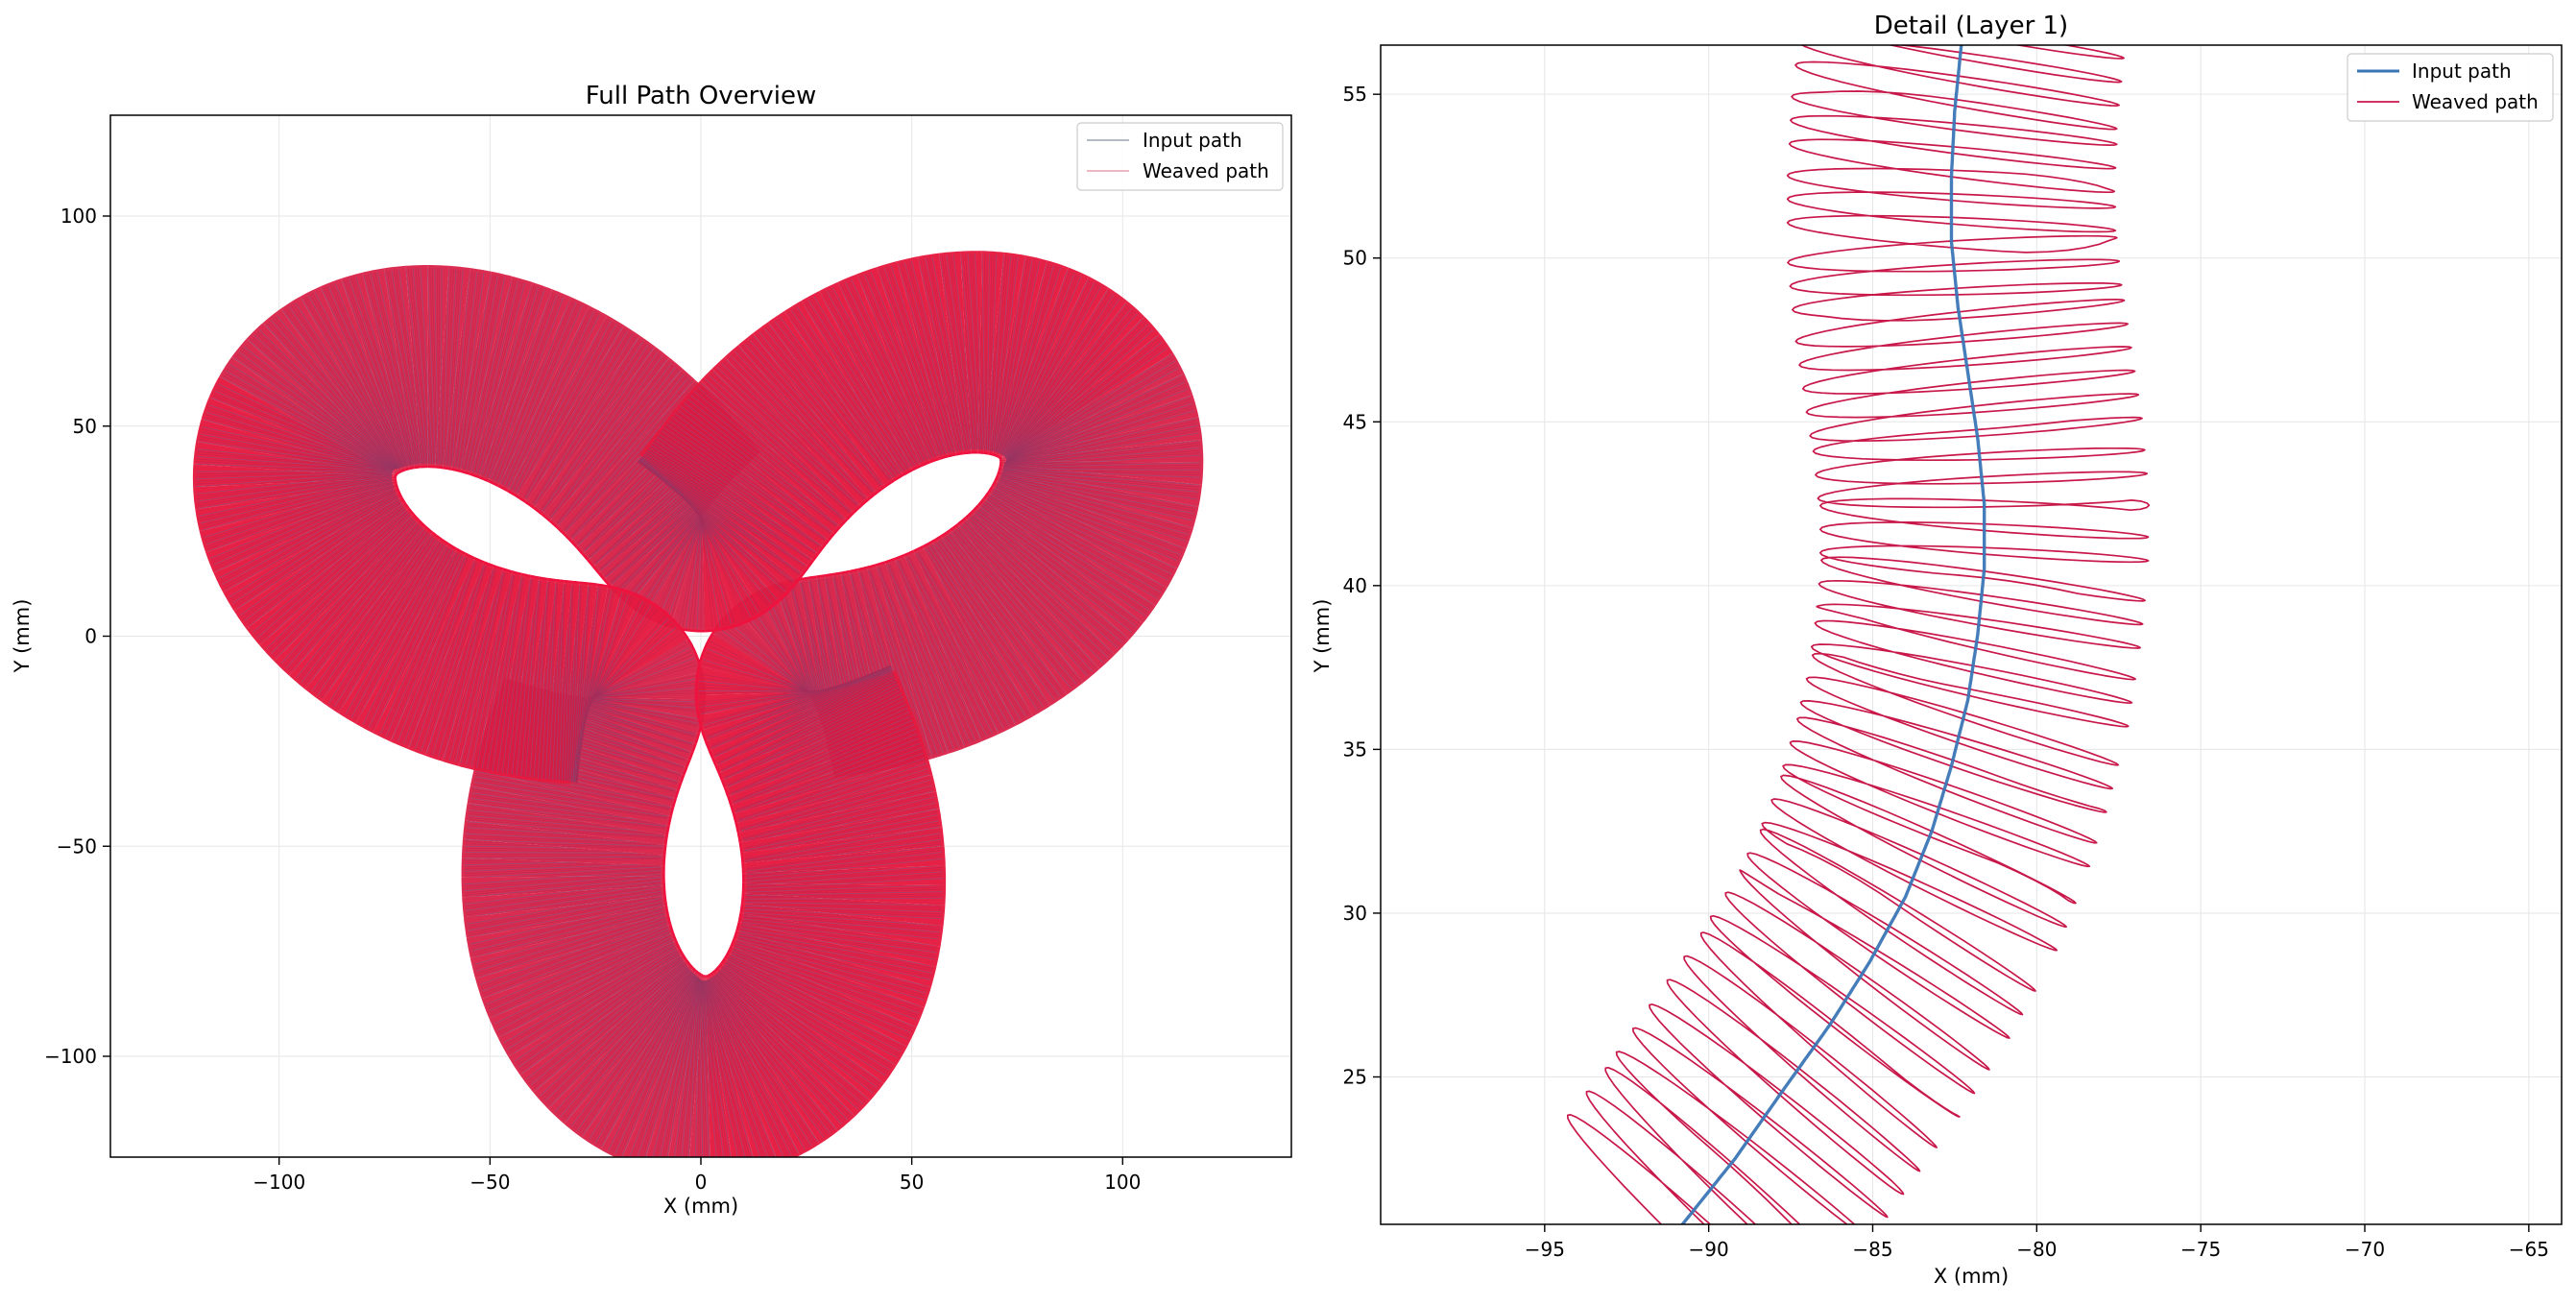  What do you see at coordinates (90, 637) in the screenshot?
I see `overview-ytick-label: 0` at bounding box center [90, 637].